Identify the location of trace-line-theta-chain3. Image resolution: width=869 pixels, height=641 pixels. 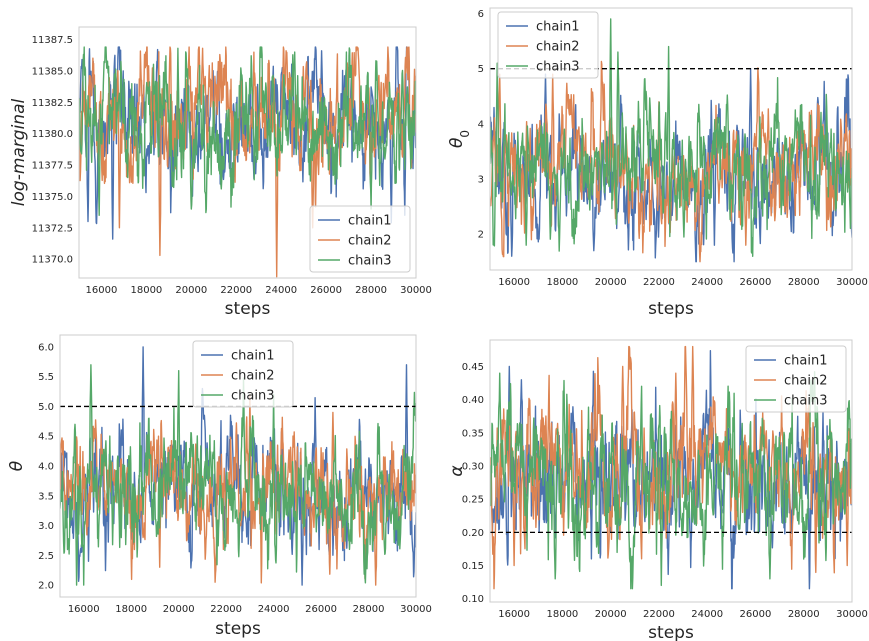
(238, 475).